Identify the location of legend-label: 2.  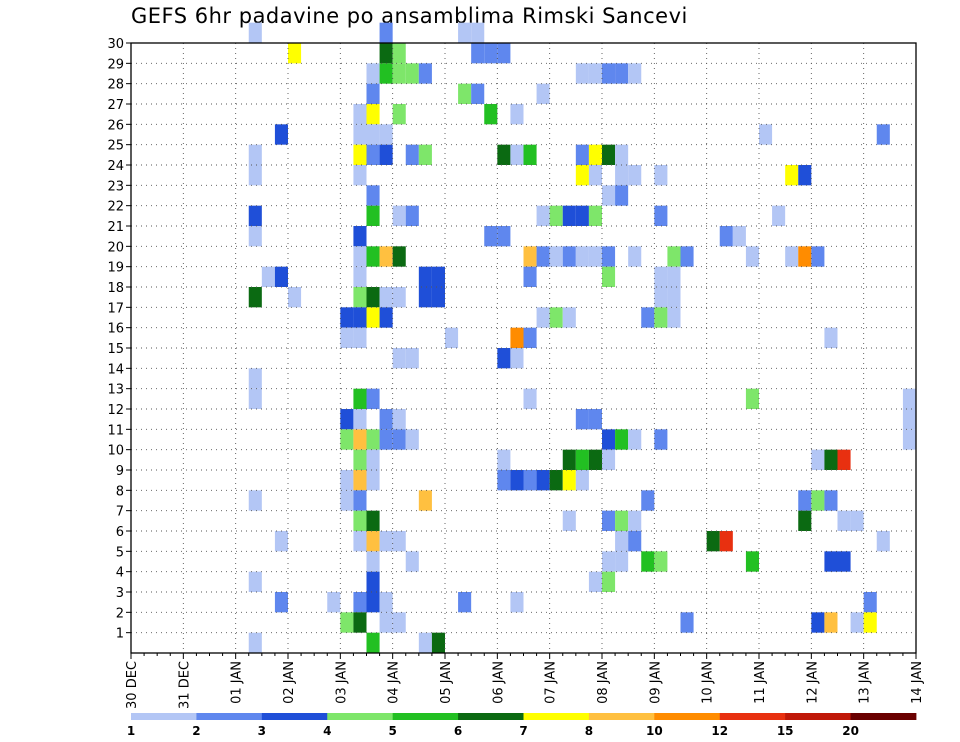
(196, 731).